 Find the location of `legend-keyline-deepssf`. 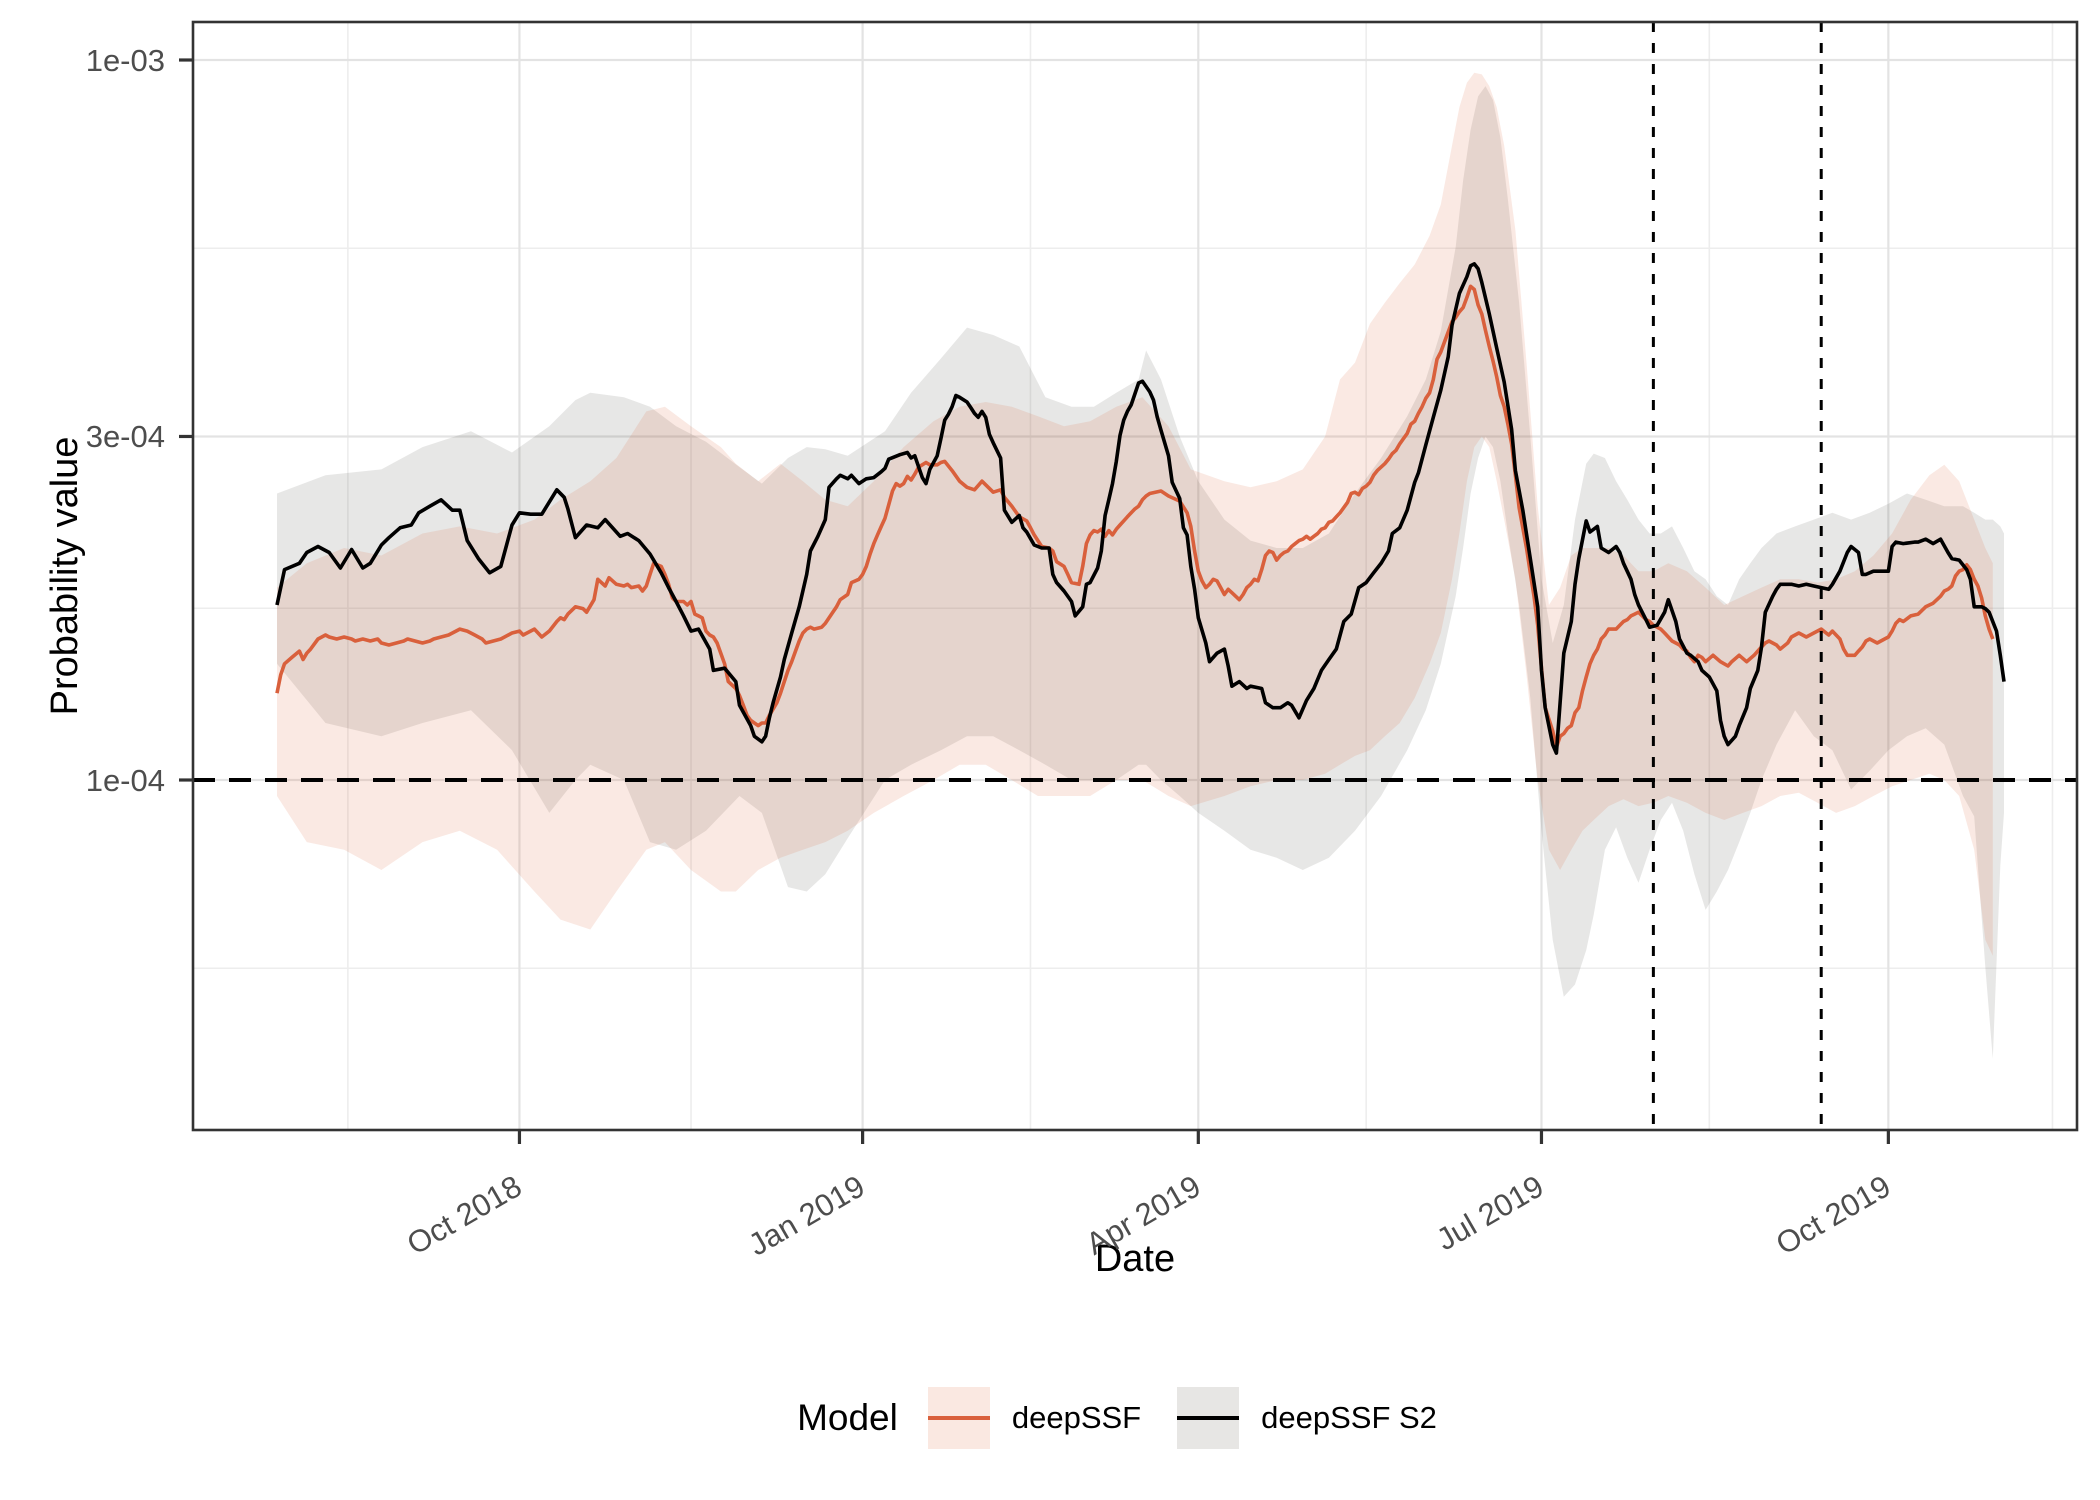

legend-keyline-deepssf is located at coordinates (958, 1418).